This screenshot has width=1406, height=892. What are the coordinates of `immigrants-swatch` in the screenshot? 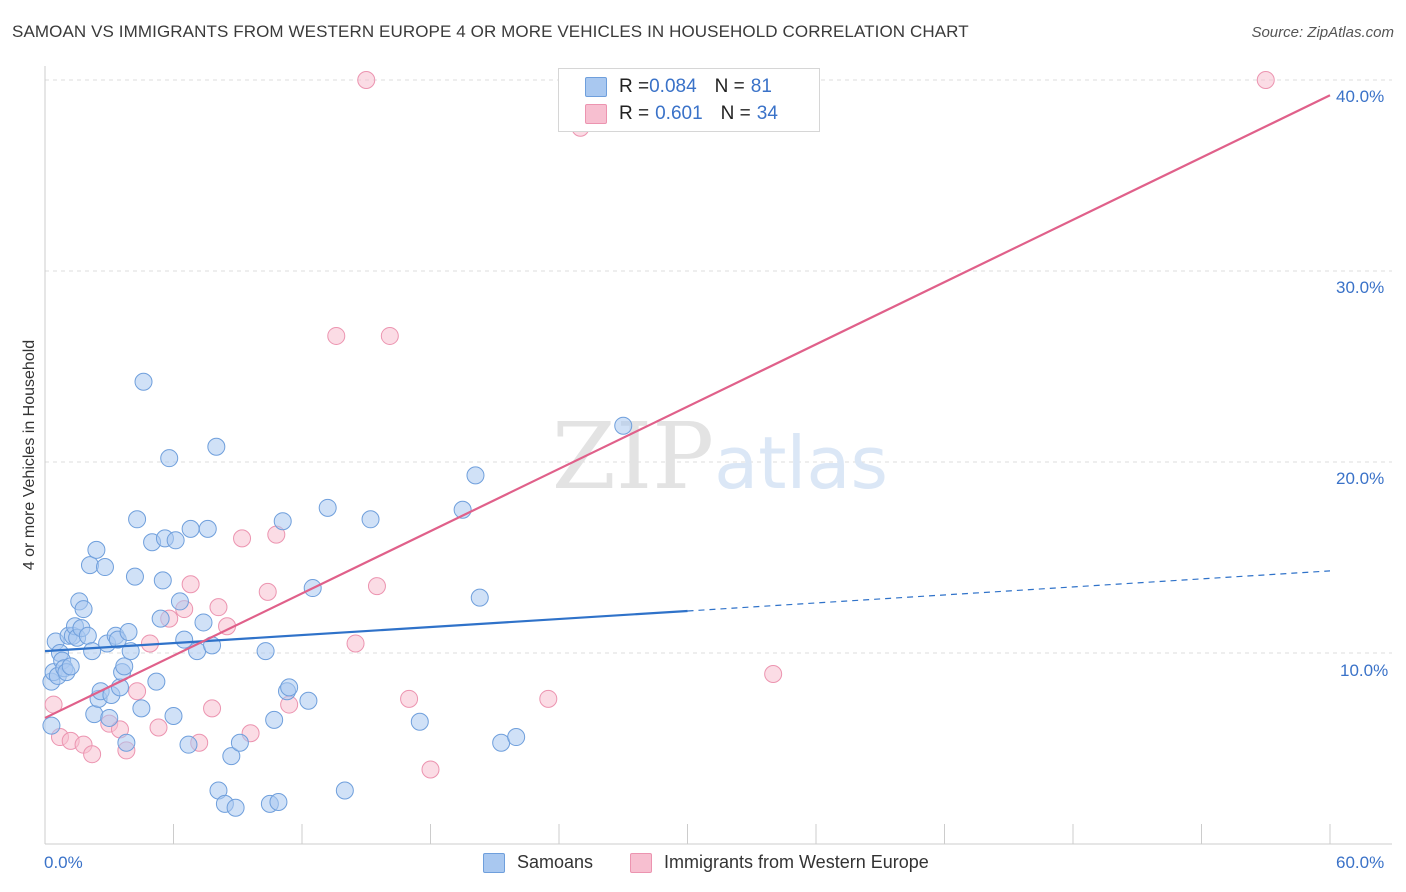 It's located at (641, 862).